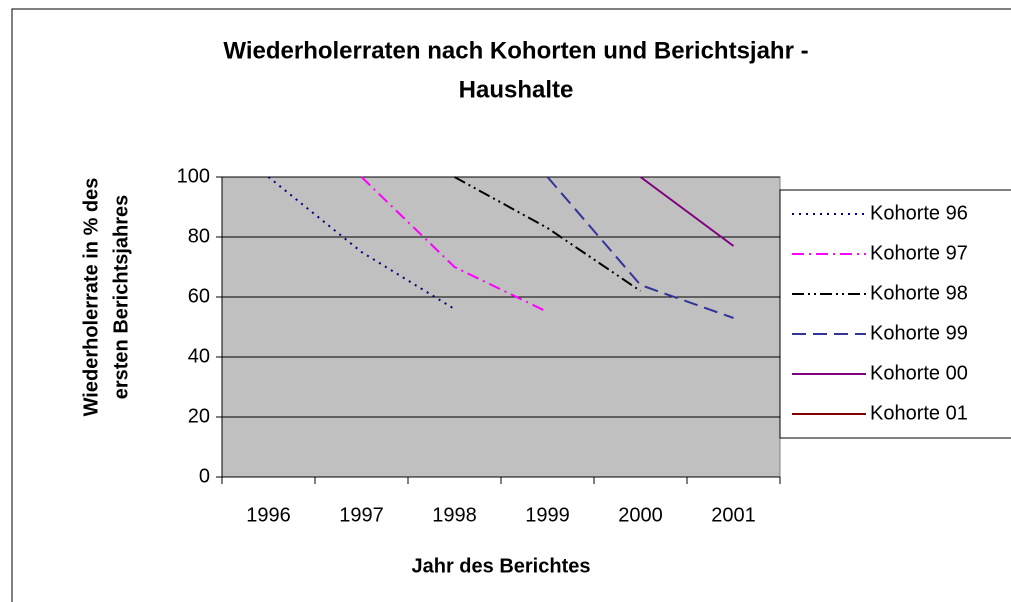 The height and width of the screenshot is (602, 1011). What do you see at coordinates (361, 515) in the screenshot?
I see `x-tick-label: 1997` at bounding box center [361, 515].